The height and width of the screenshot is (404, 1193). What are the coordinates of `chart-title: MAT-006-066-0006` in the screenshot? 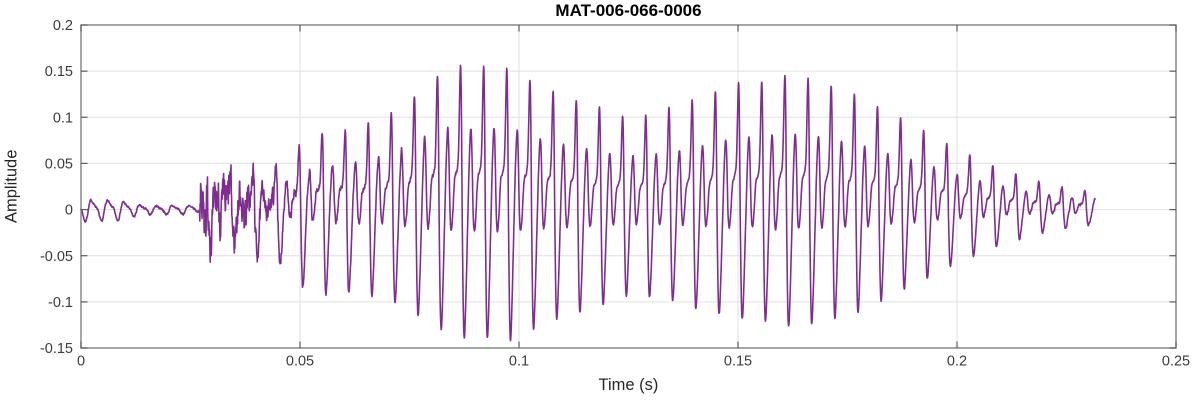 It's located at (628, 10).